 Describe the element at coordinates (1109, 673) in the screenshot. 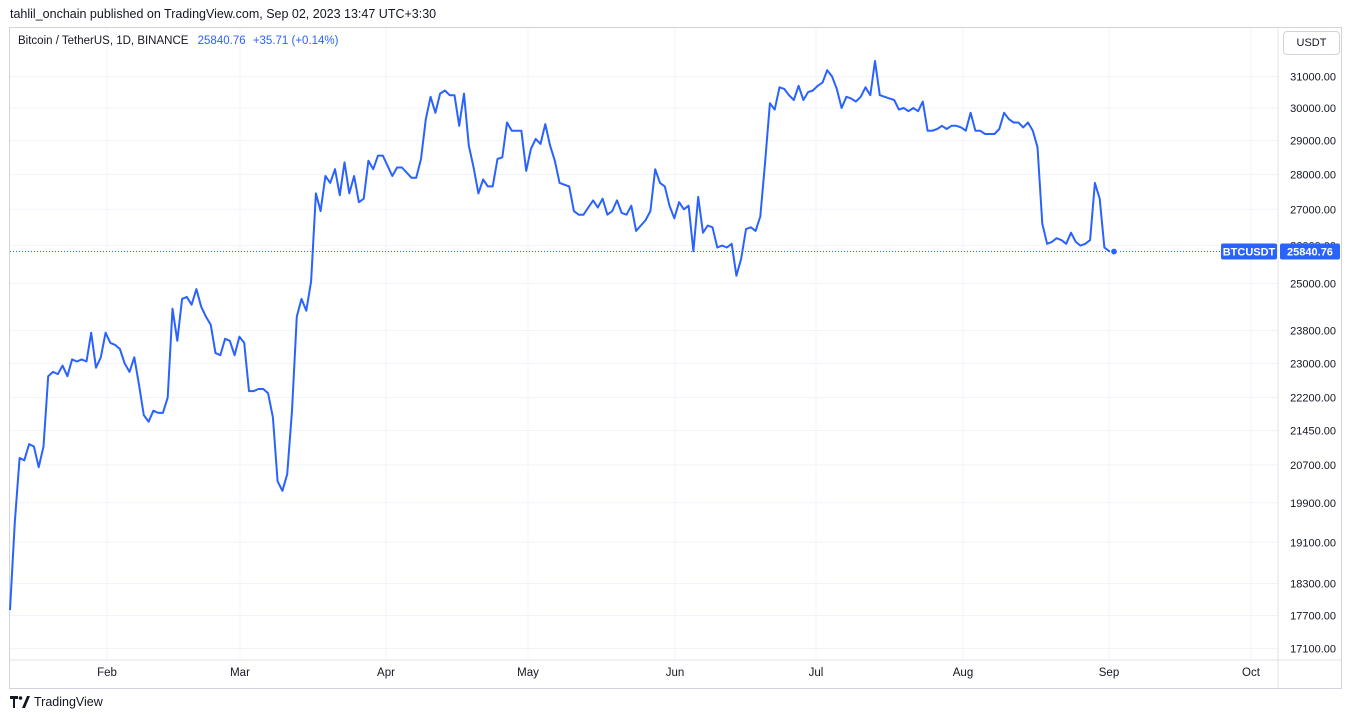

I see `x-tick-label: Sep` at that location.